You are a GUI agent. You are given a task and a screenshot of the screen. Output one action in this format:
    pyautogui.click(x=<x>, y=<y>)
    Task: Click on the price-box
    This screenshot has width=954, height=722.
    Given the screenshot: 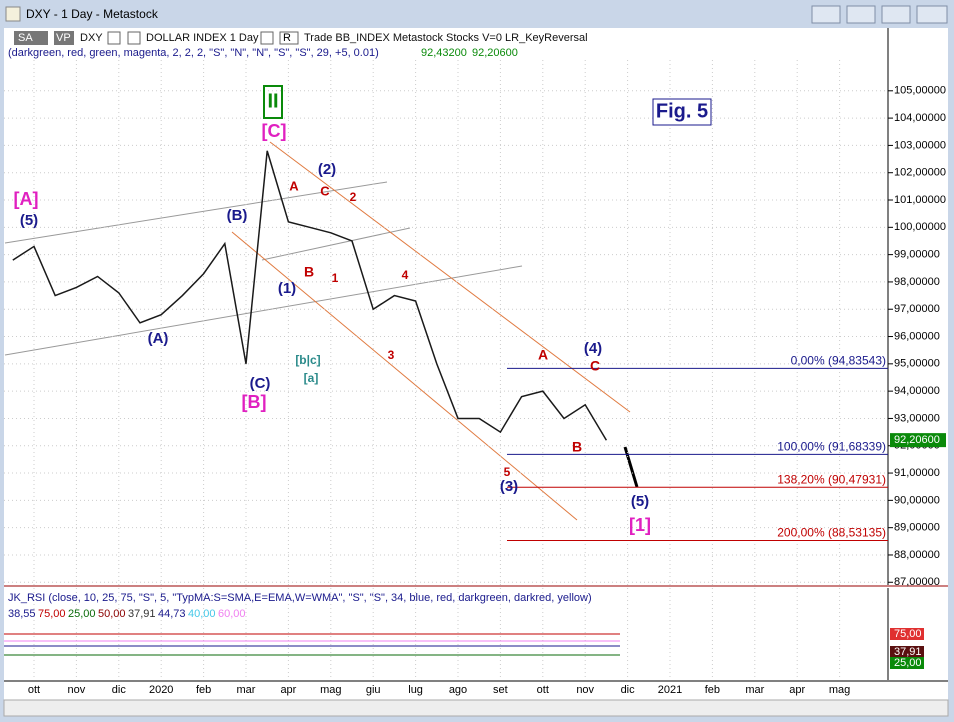 What is the action you would take?
    pyautogui.click(x=918, y=440)
    